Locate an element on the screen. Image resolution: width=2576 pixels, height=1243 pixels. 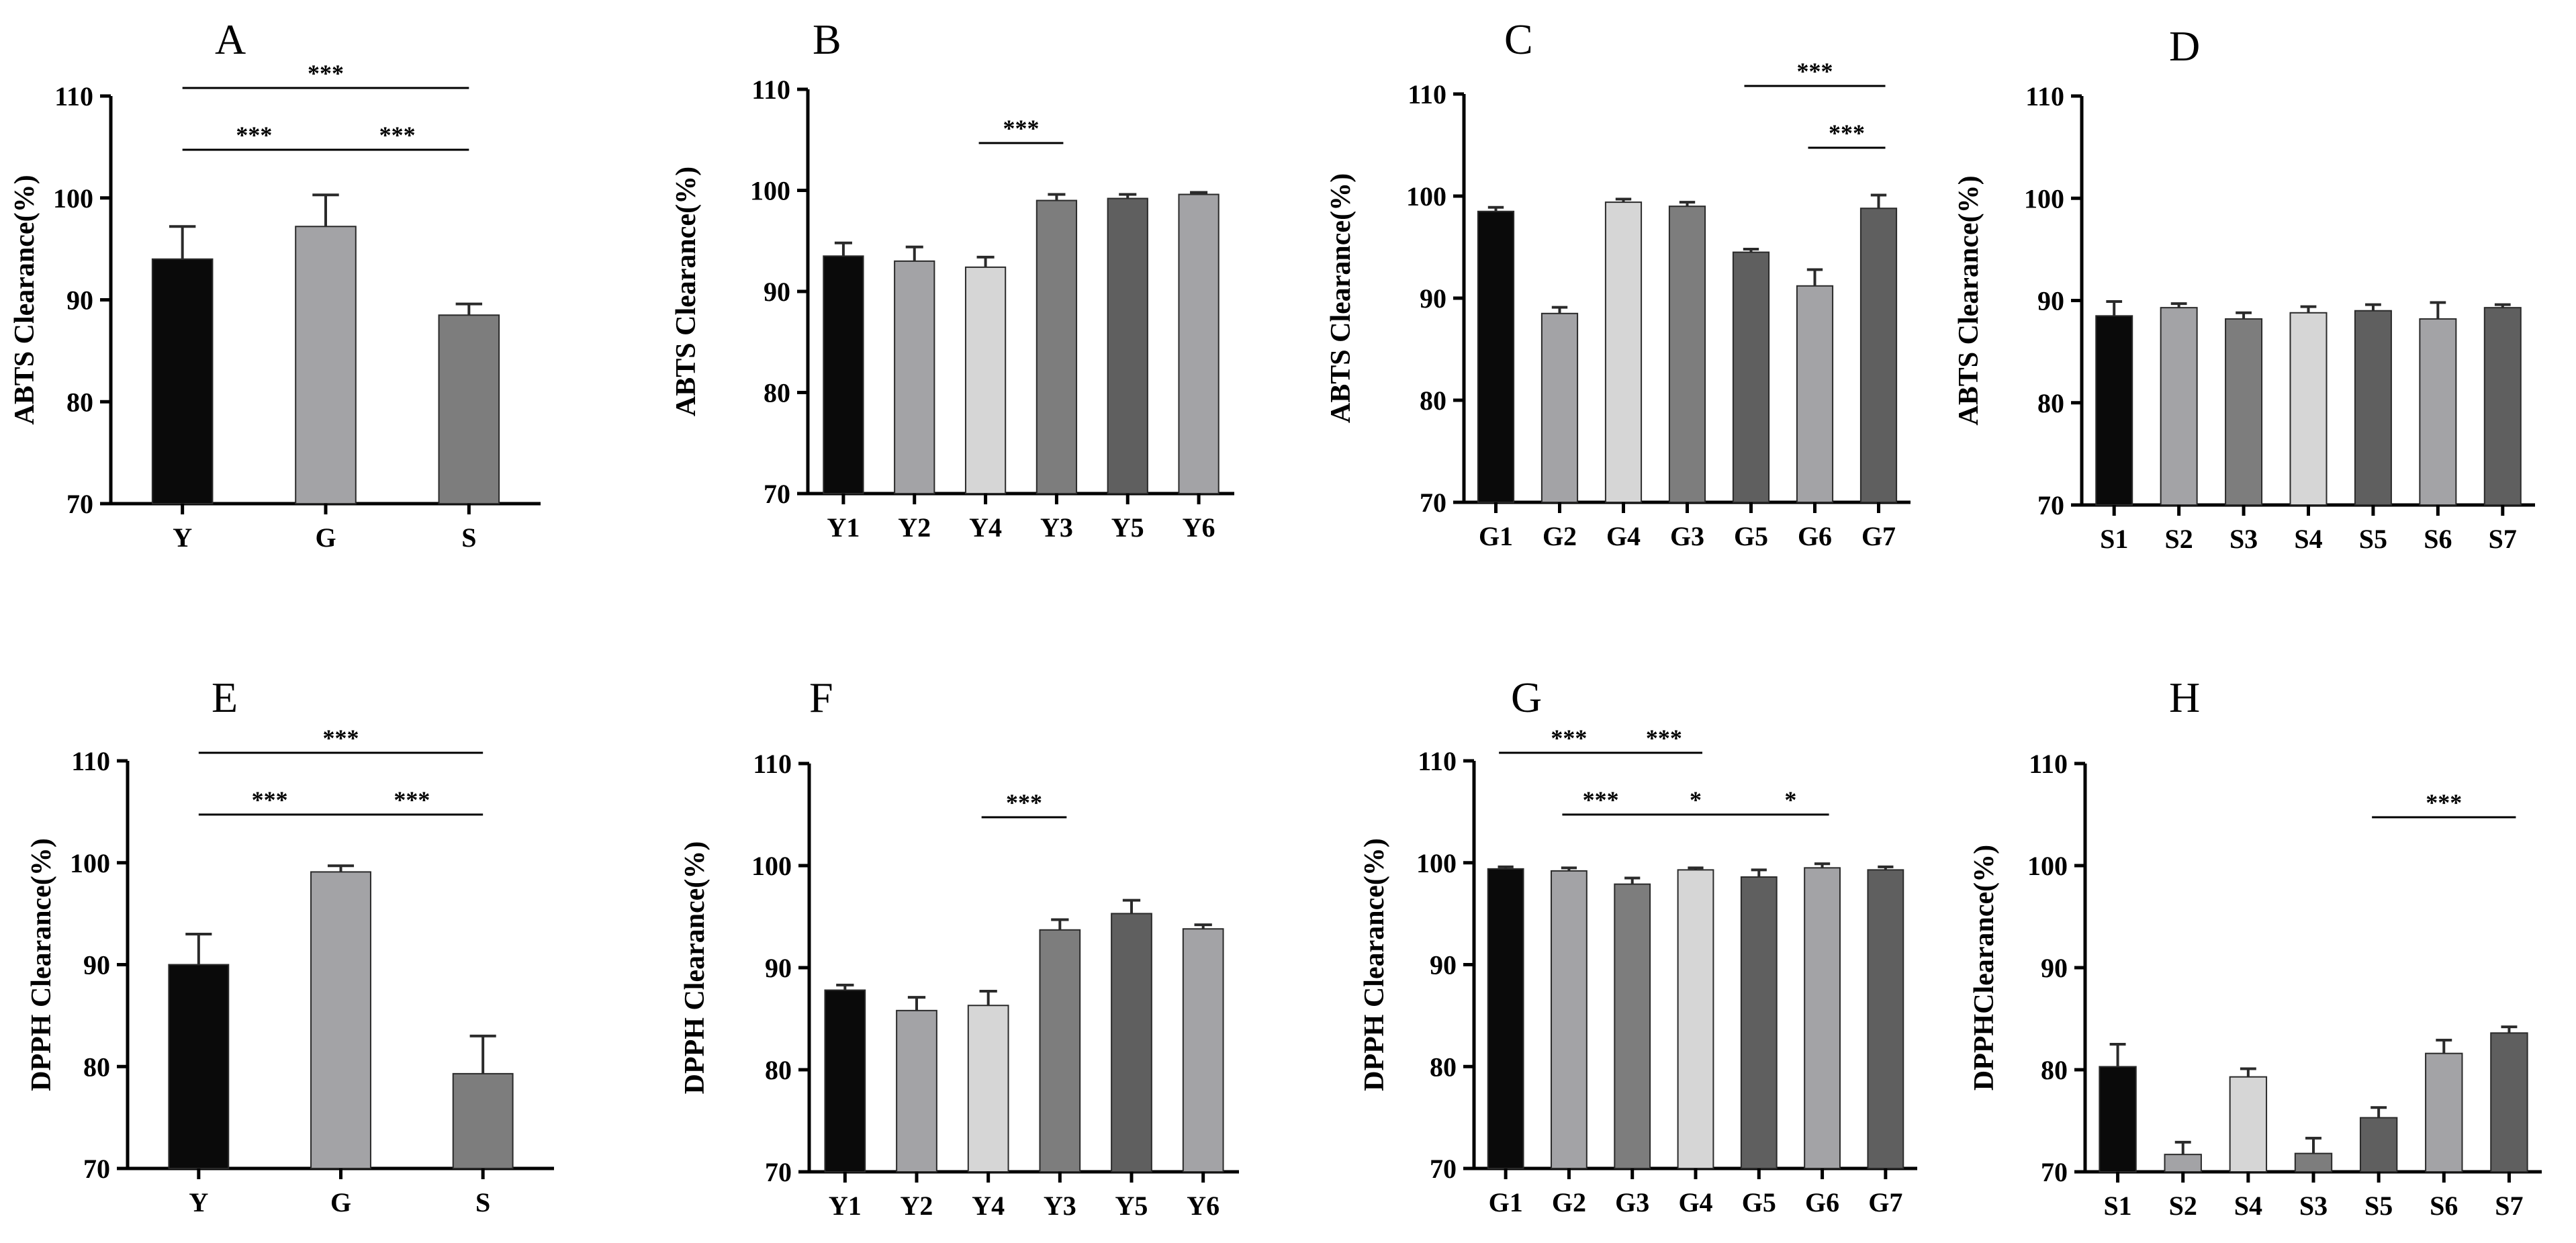
category-label-b-y1: Y1 is located at coordinates (843, 527).